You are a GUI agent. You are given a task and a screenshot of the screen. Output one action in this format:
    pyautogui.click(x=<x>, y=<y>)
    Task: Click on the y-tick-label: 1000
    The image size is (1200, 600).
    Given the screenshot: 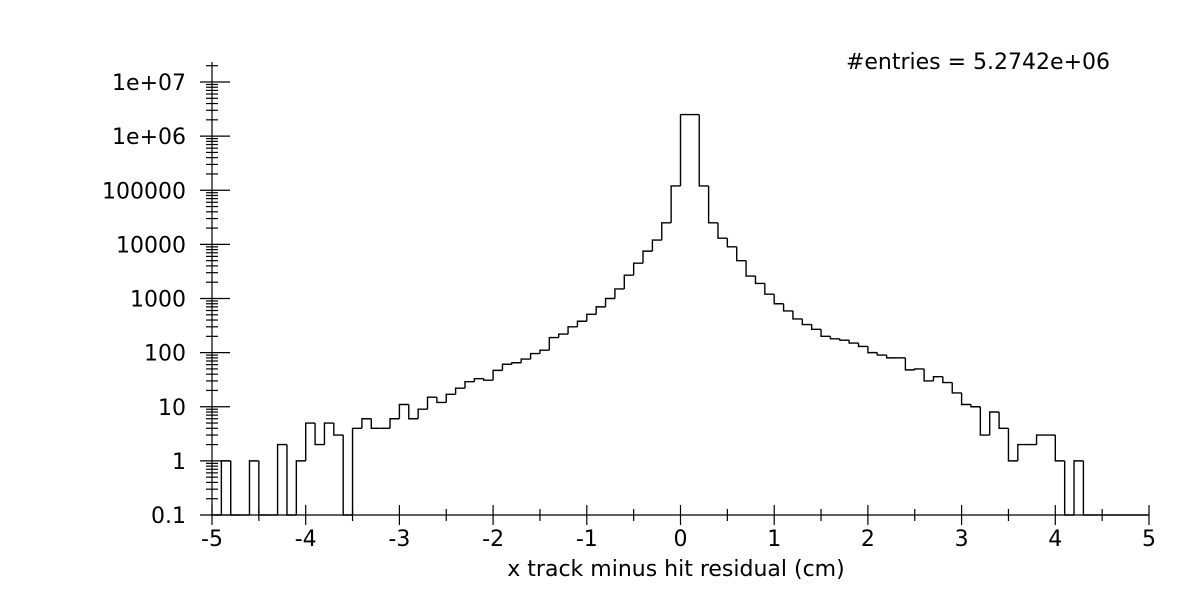 What is the action you would take?
    pyautogui.click(x=158, y=300)
    